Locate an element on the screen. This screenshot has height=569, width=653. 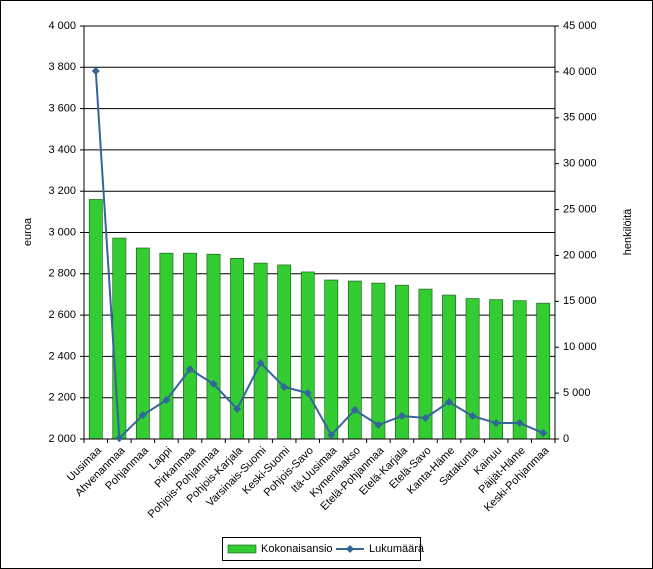
y2-tick-label: 25 000 is located at coordinates (580, 209).